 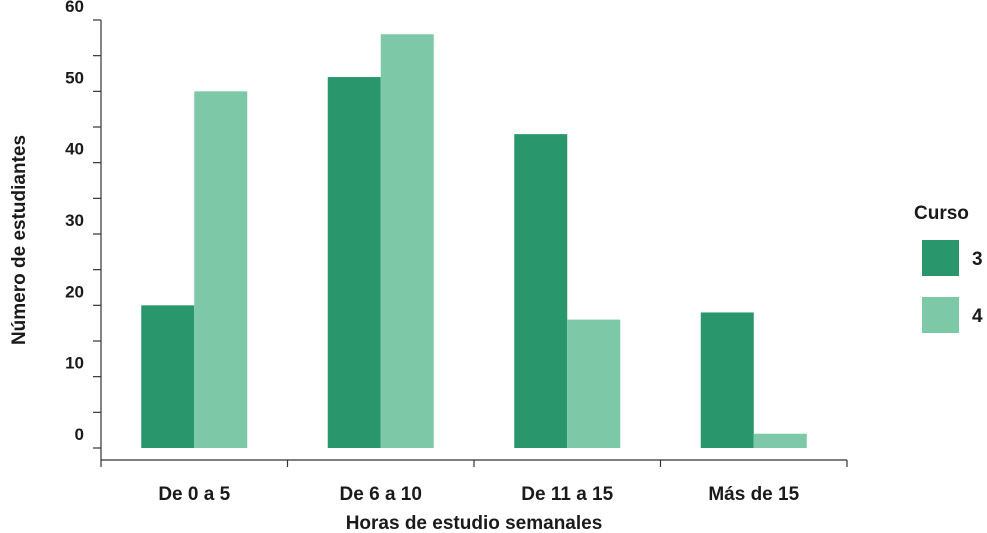 What do you see at coordinates (941, 213) in the screenshot?
I see `legend-title: Curso` at bounding box center [941, 213].